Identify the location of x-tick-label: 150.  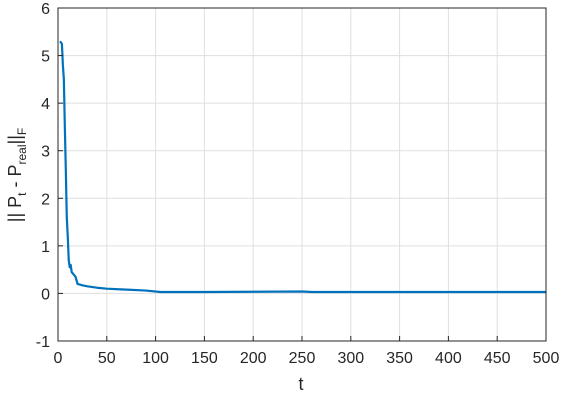
(204, 358).